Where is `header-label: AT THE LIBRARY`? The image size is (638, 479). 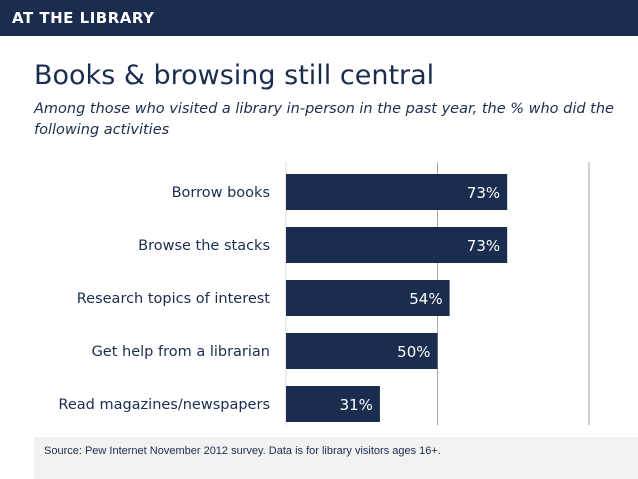 header-label: AT THE LIBRARY is located at coordinates (83, 18).